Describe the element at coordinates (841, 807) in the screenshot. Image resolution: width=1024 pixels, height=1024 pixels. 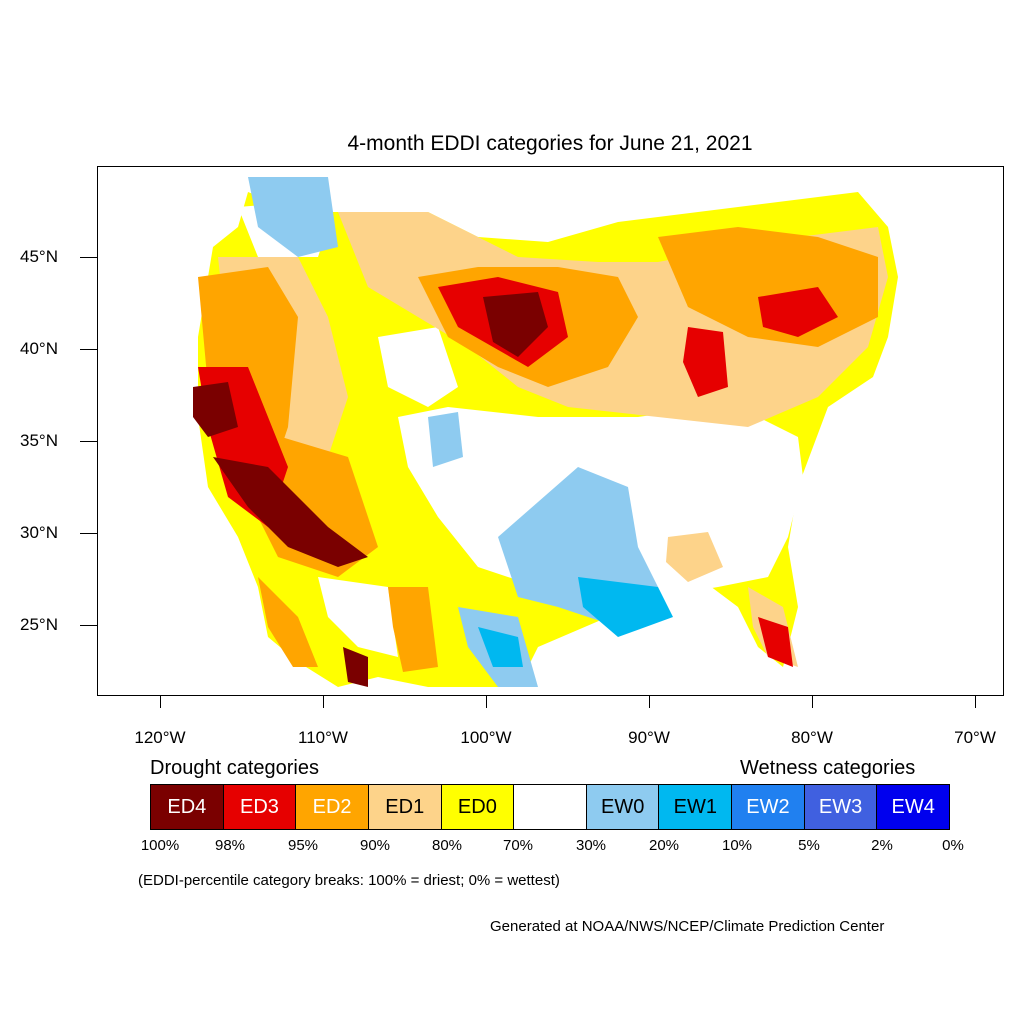
I see `legend-ew3: EW3` at that location.